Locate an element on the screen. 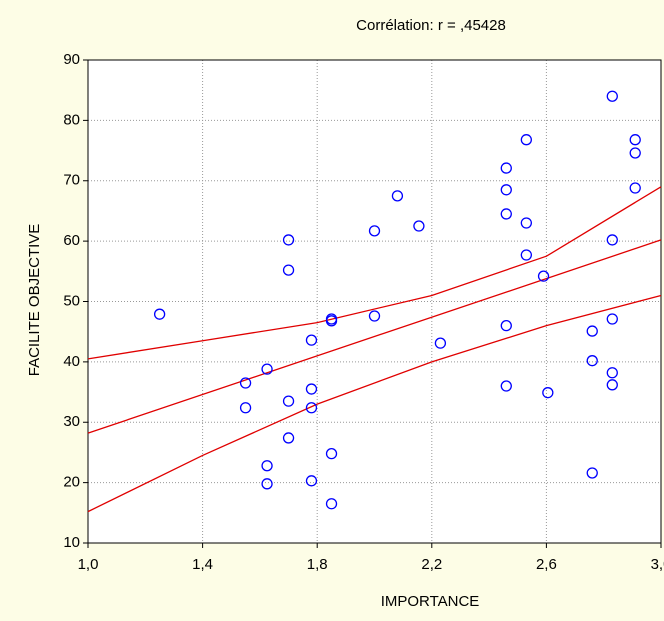  y-tick-label: 90 is located at coordinates (71, 59).